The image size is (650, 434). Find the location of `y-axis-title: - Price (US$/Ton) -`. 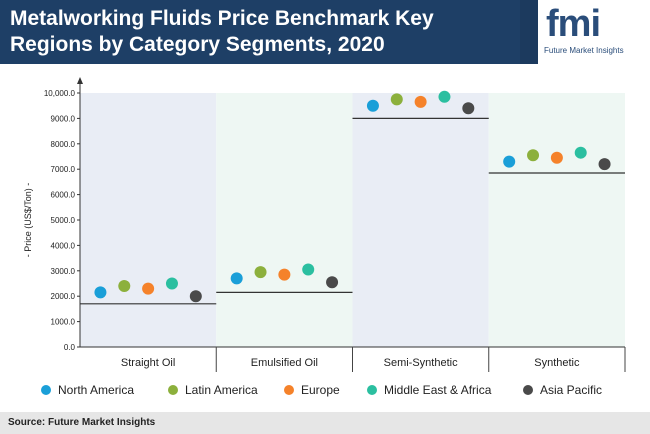

y-axis-title: - Price (US$/Ton) - is located at coordinates (28, 220).